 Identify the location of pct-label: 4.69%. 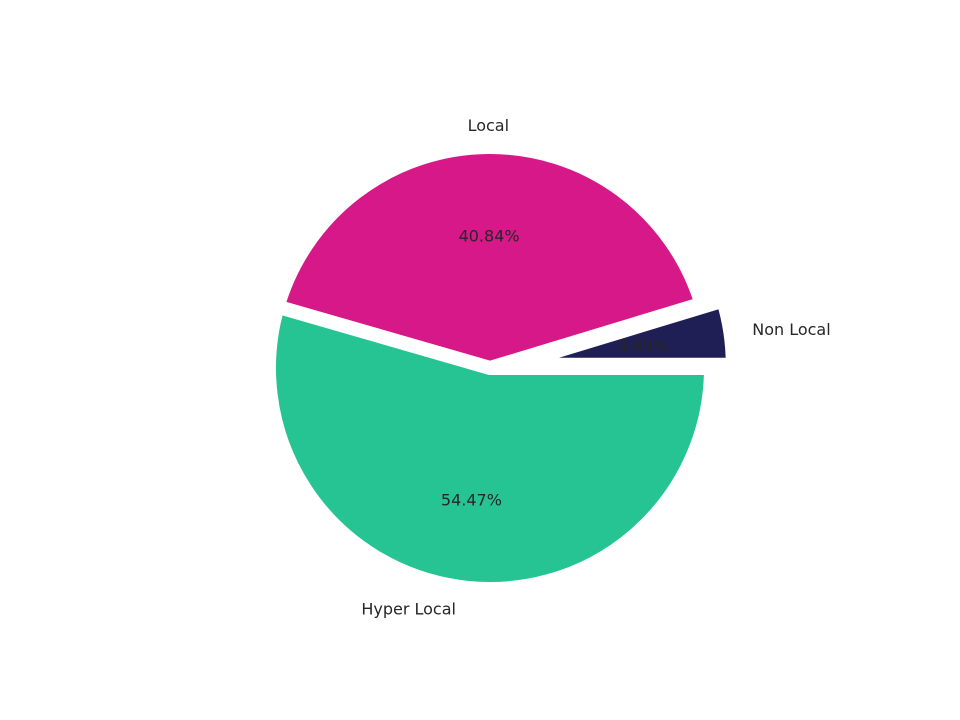
(643, 345).